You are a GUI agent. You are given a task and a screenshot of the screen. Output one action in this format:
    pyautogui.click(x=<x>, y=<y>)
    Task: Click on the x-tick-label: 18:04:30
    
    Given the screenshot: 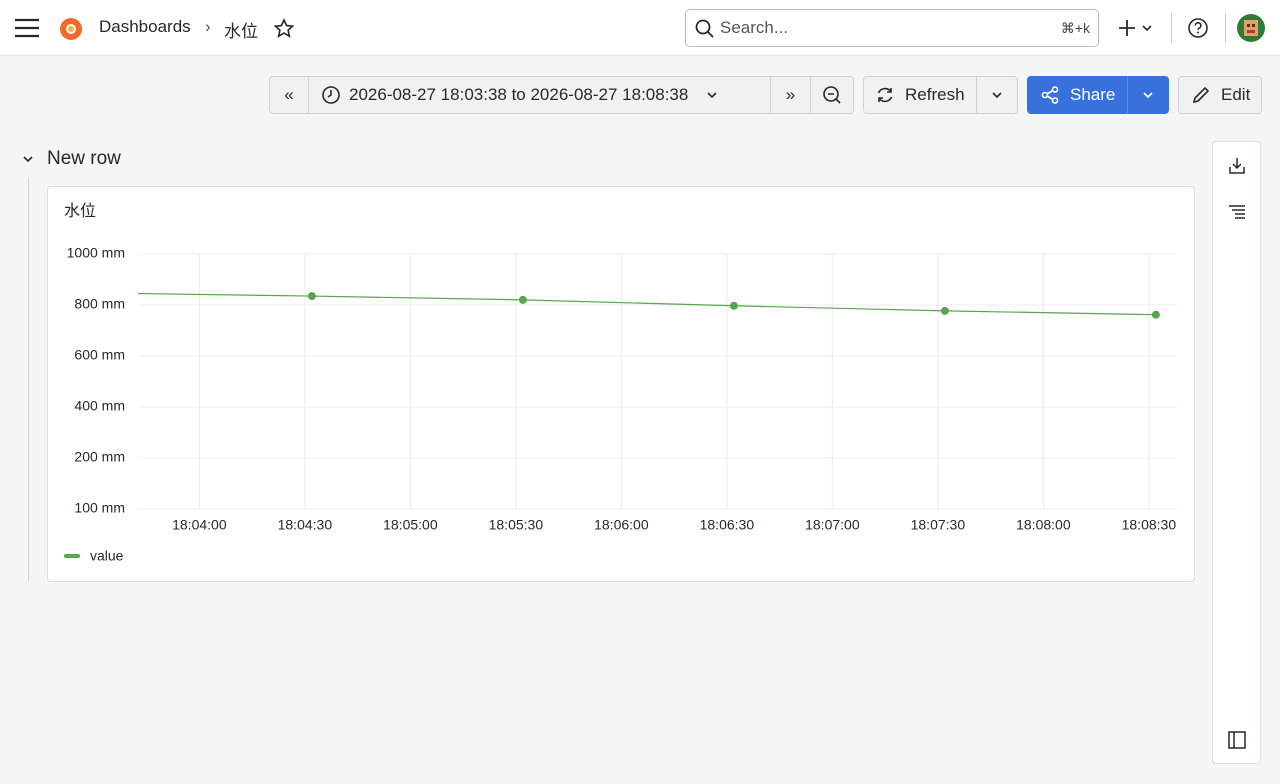 What is the action you would take?
    pyautogui.click(x=305, y=525)
    